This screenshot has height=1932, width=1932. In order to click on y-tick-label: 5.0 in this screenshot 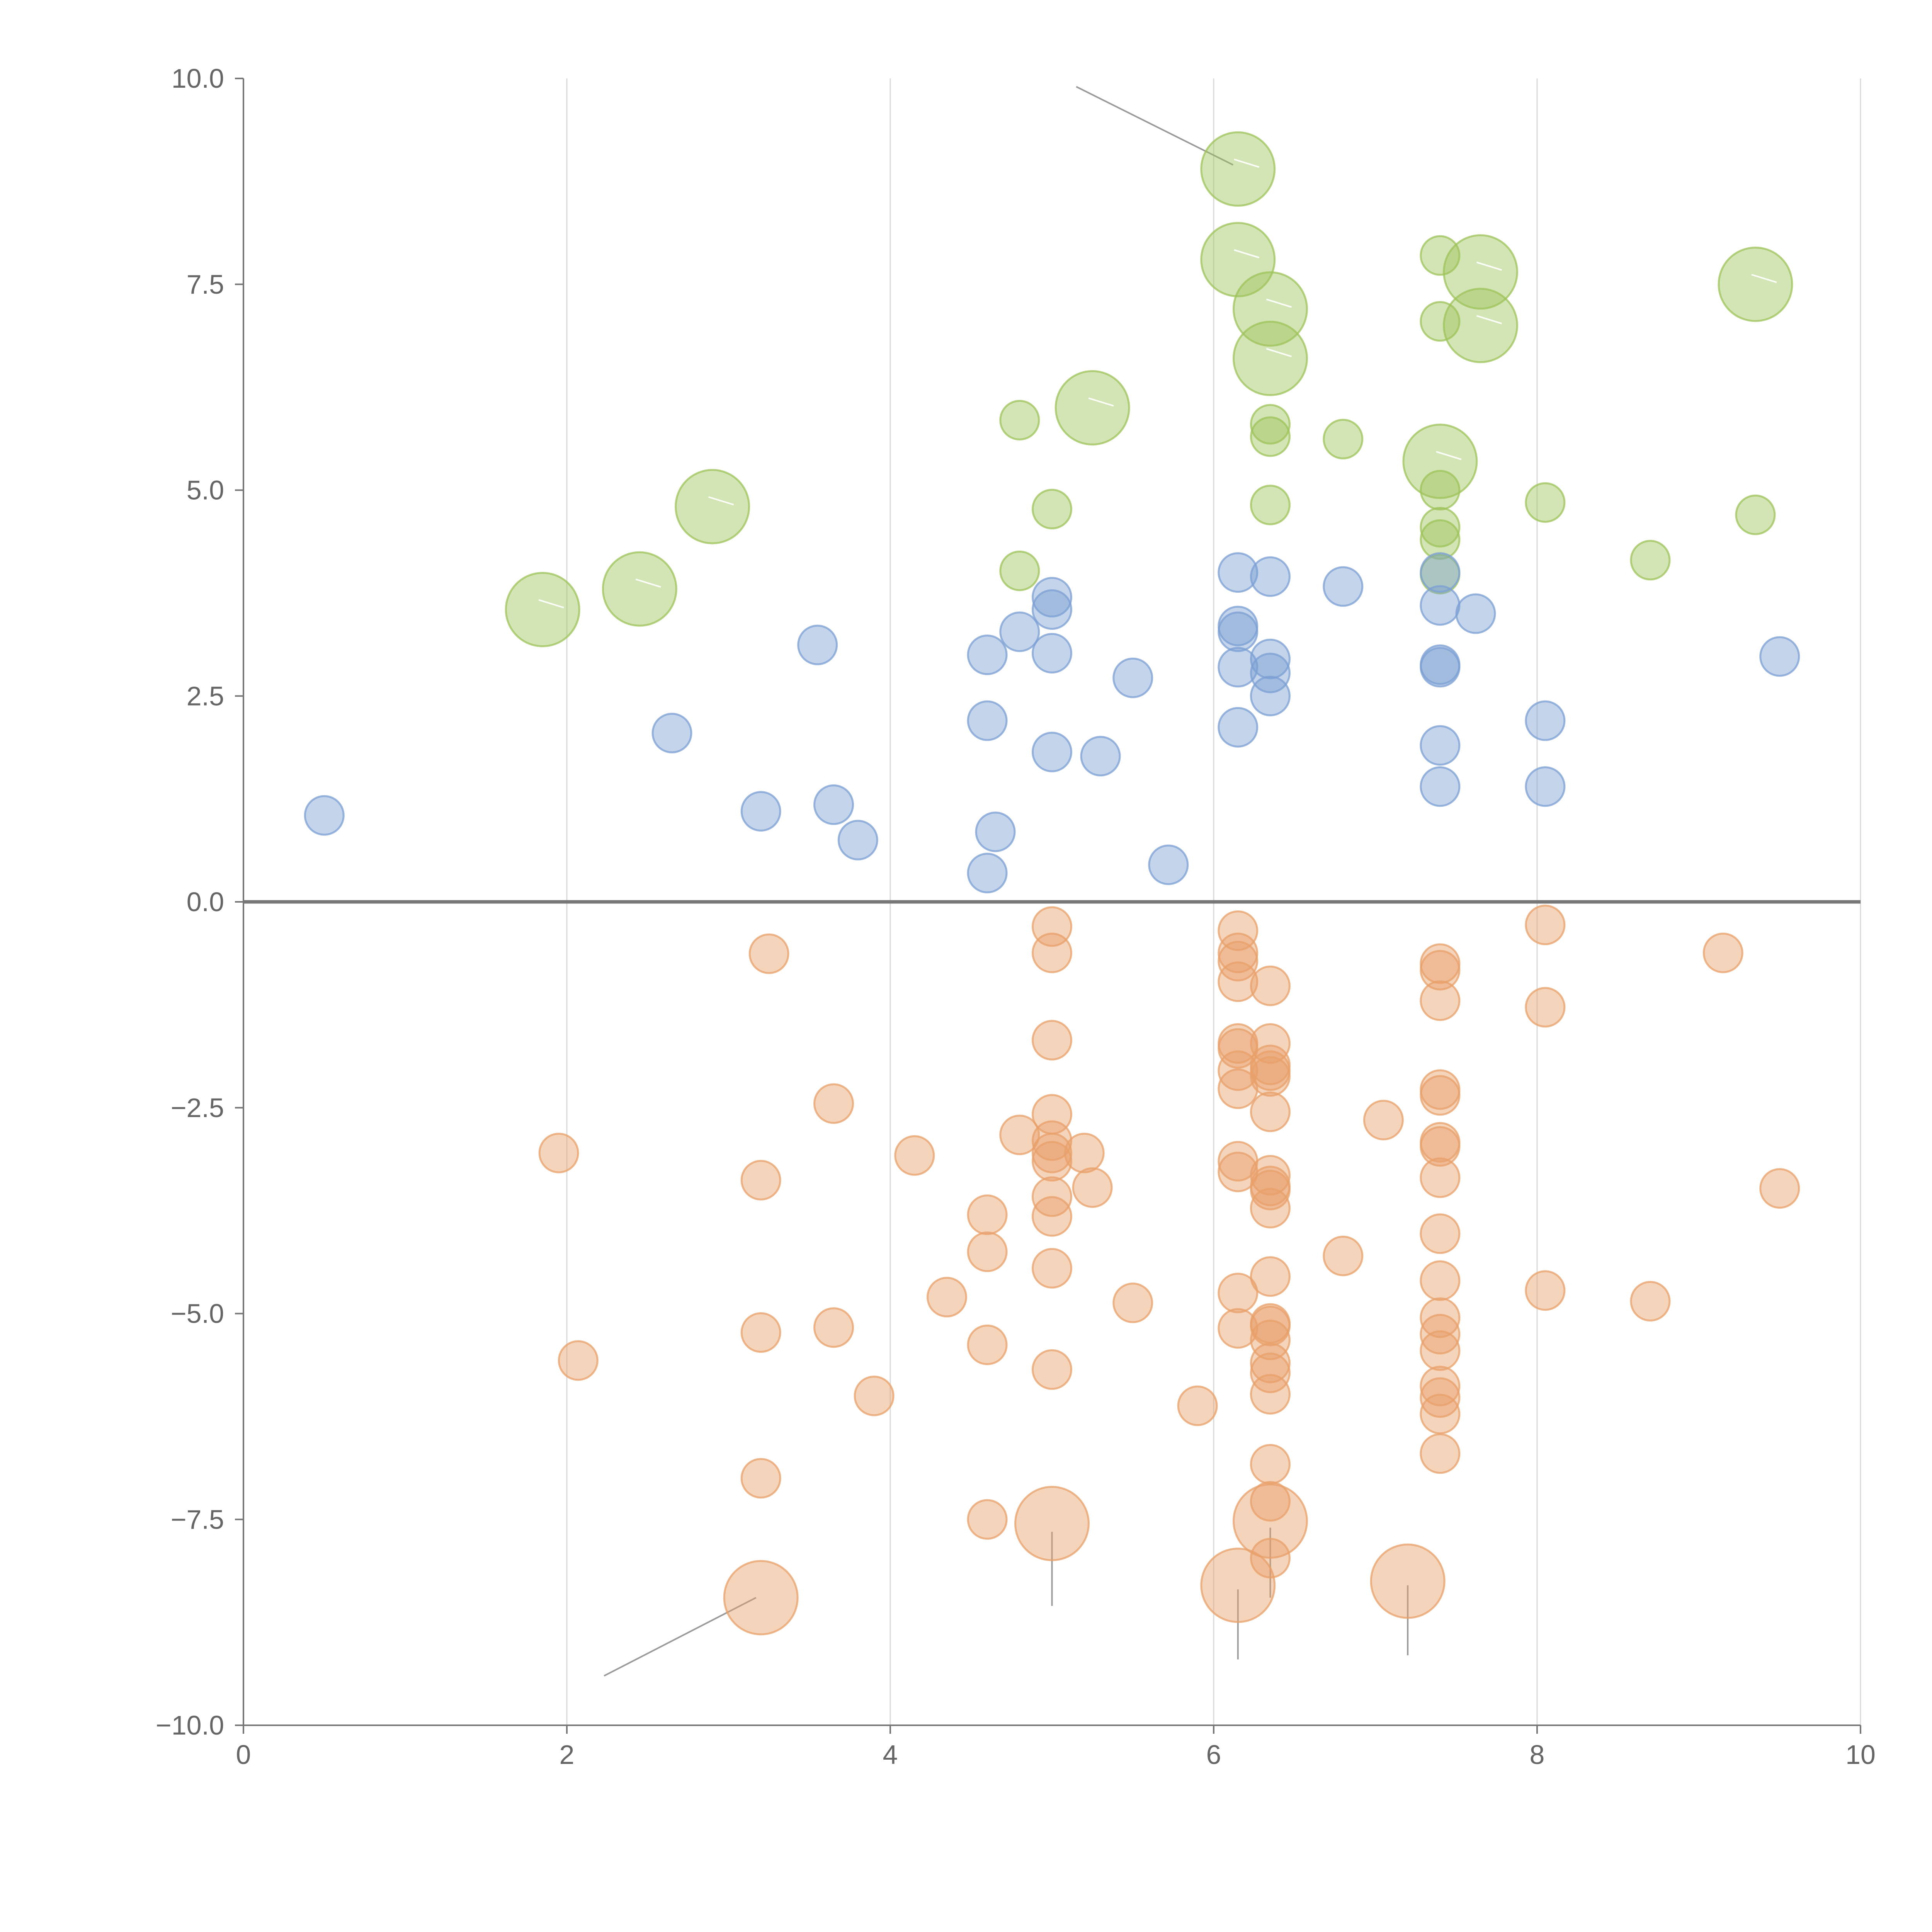, I will do `click(205, 490)`.